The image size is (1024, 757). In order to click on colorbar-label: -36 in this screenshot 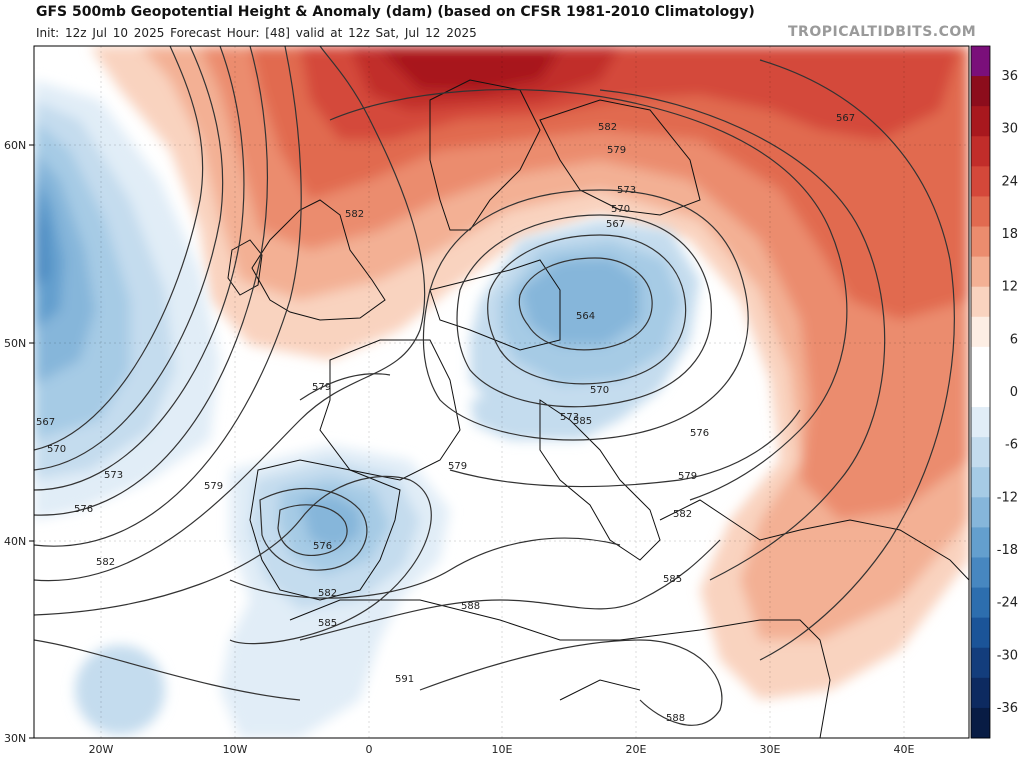, I will do `click(1007, 708)`.